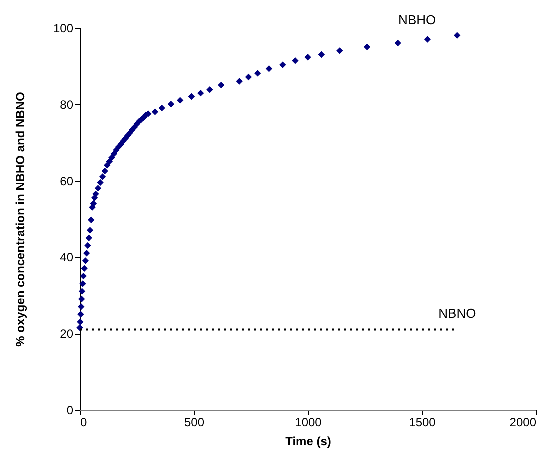 Image resolution: width=557 pixels, height=473 pixels. What do you see at coordinates (63, 29) in the screenshot?
I see `y-tick-label: 100` at bounding box center [63, 29].